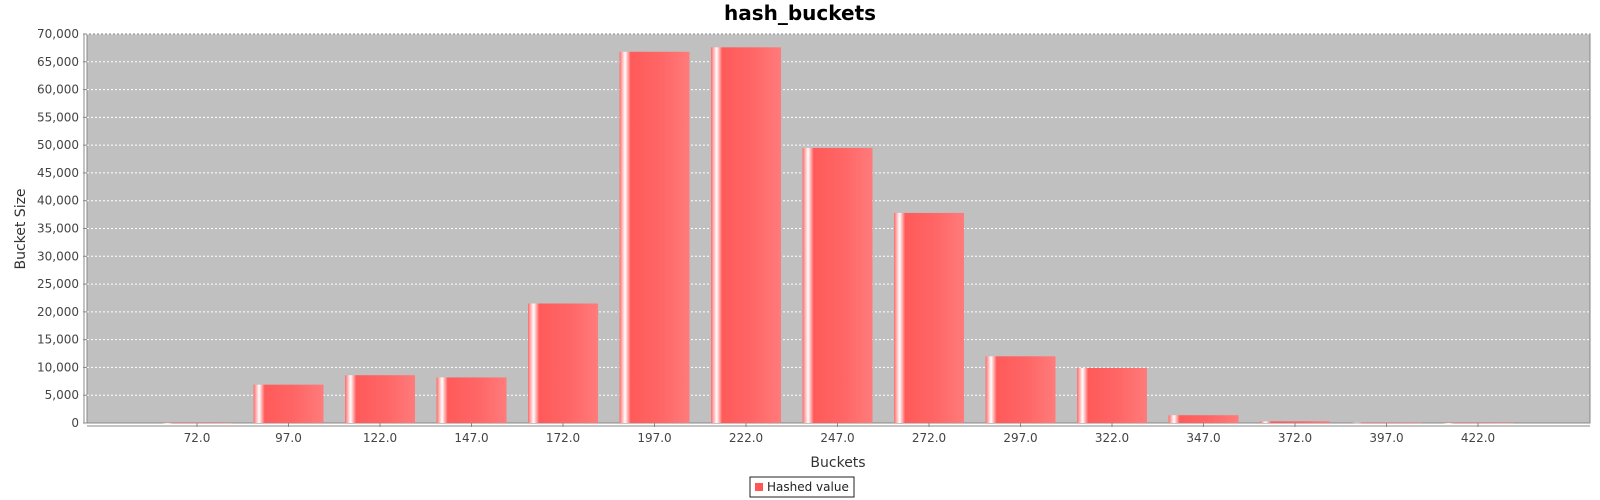 This screenshot has height=500, width=1600. I want to click on x-tick-label: 122.0, so click(380, 438).